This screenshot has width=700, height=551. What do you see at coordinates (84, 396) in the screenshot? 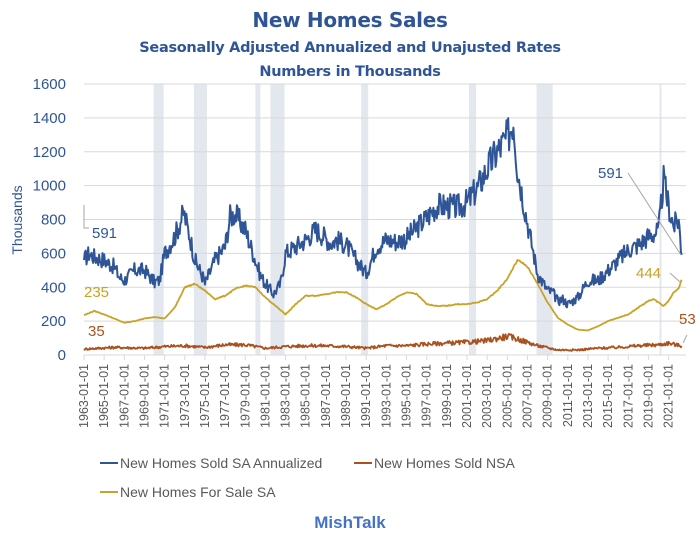
I see `x-tick-label: 1963-01-01` at bounding box center [84, 396].